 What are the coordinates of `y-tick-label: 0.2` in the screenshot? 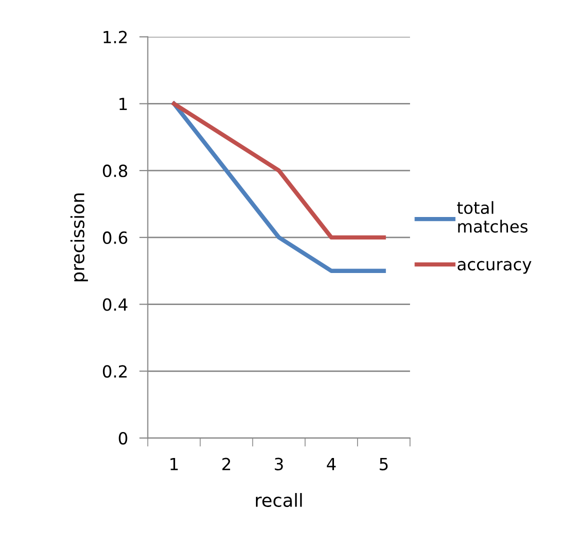 It's located at (114, 371).